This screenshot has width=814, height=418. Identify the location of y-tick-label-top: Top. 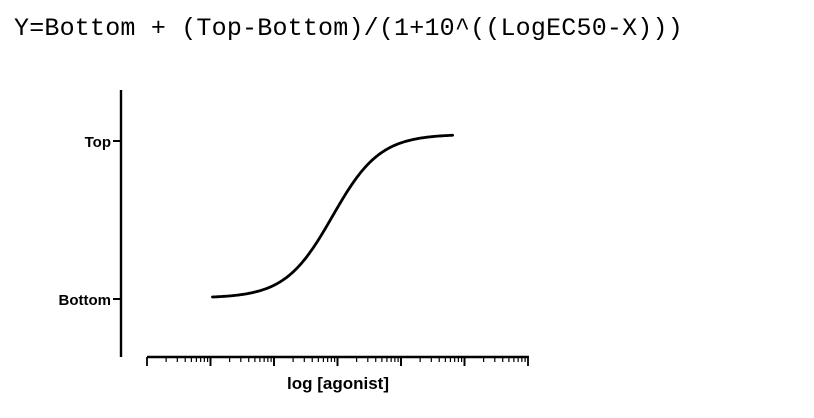
(98, 142).